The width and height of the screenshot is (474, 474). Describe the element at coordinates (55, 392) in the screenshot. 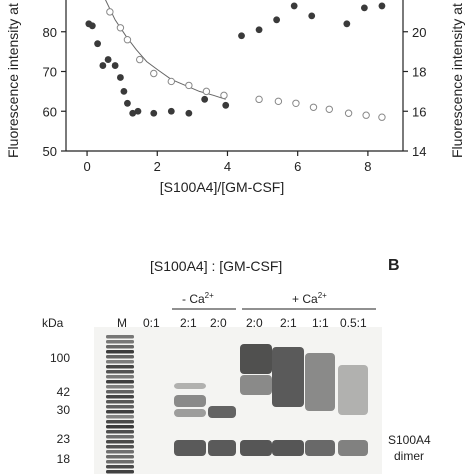

I see `mw-marker-42: 42` at that location.